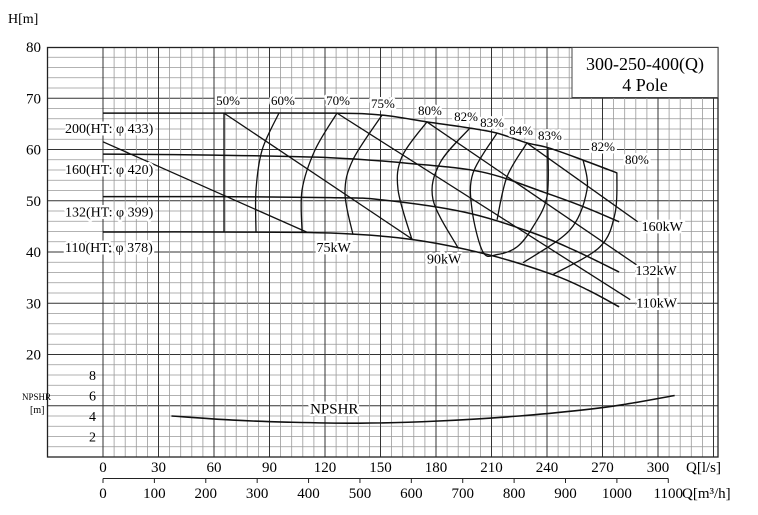  Describe the element at coordinates (444, 260) in the screenshot. I see `power-line-label: 90kW` at that location.